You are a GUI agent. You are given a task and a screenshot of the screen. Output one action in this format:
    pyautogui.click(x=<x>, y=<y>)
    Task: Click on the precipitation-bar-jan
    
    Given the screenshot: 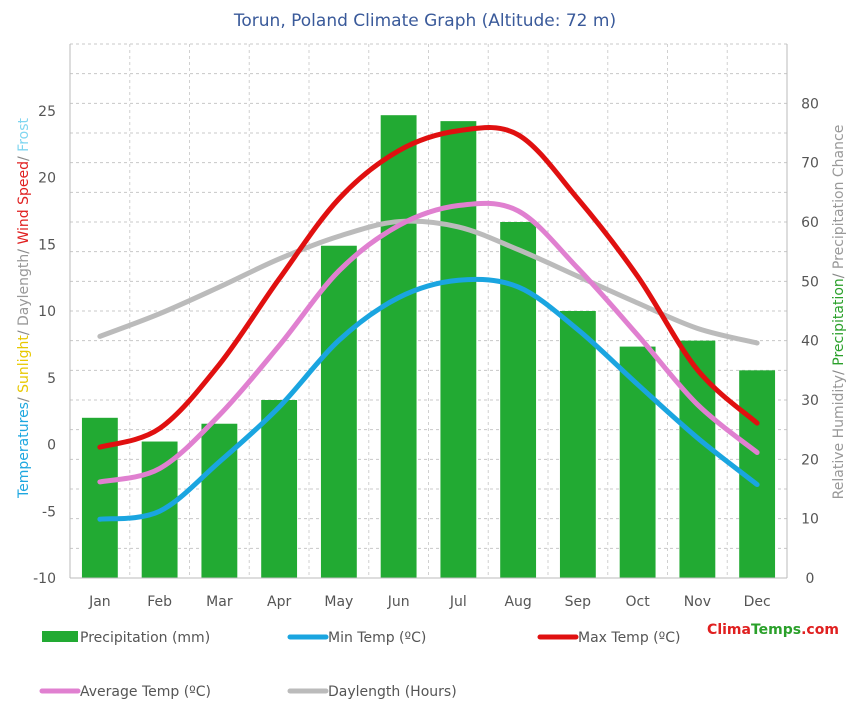 What is the action you would take?
    pyautogui.click(x=99, y=497)
    